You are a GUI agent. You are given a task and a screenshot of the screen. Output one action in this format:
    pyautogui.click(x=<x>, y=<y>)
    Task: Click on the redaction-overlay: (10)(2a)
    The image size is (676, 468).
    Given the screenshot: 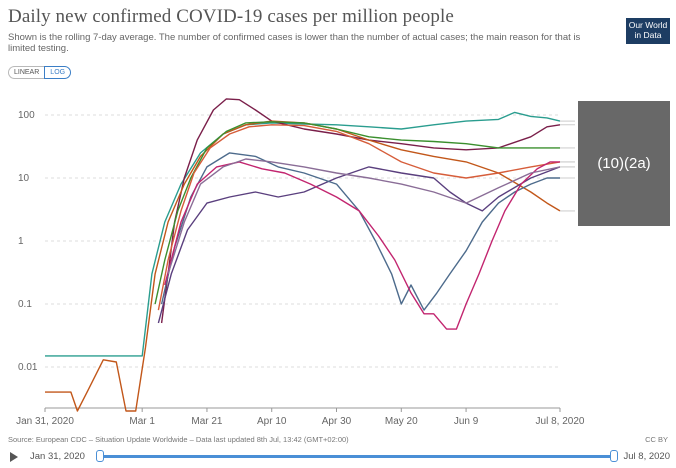 What is the action you would take?
    pyautogui.click(x=624, y=163)
    